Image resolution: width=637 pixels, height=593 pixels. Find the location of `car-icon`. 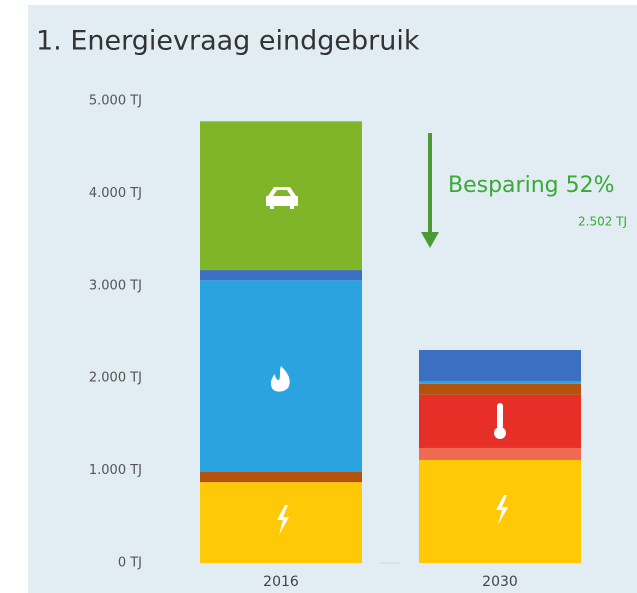

car-icon is located at coordinates (282, 198).